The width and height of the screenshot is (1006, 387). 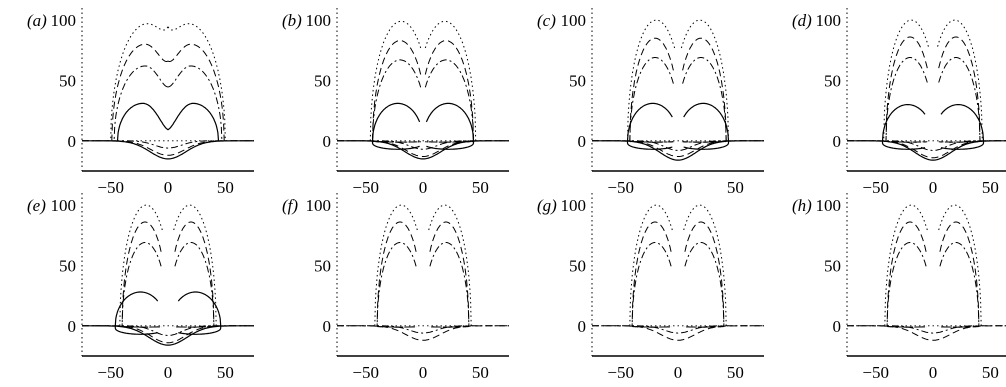 What do you see at coordinates (36, 205) in the screenshot?
I see `panel-label: (e)` at bounding box center [36, 205].